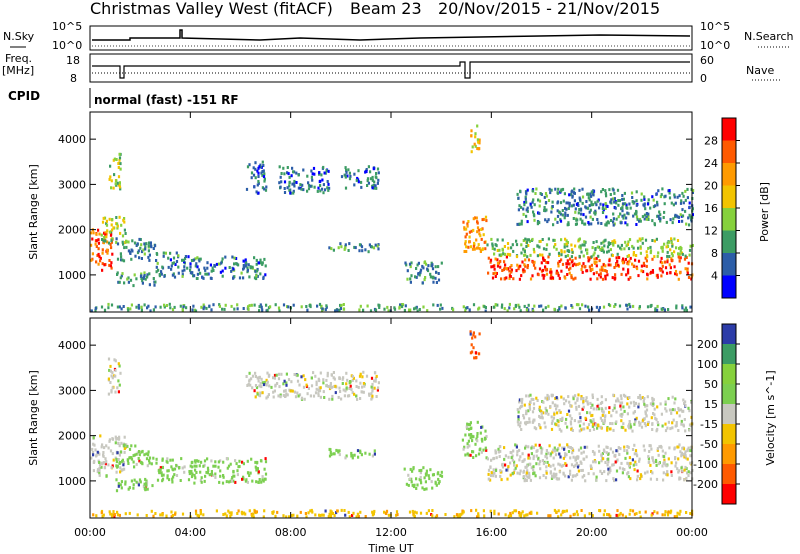  I want to click on colorbar-tick-label: 50, so click(711, 384).